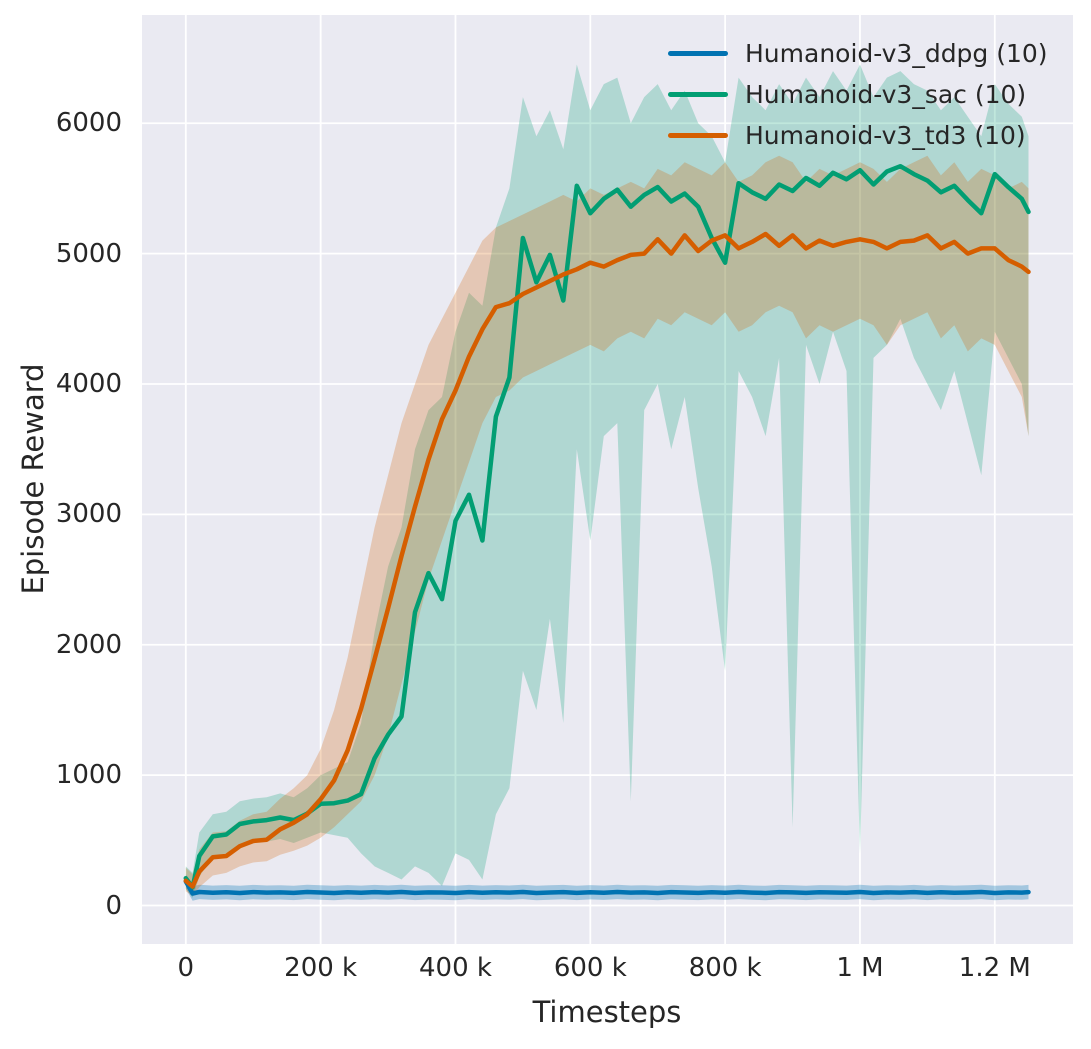 The width and height of the screenshot is (1091, 1049). I want to click on ddpg-line-swatch-icon, so click(698, 53).